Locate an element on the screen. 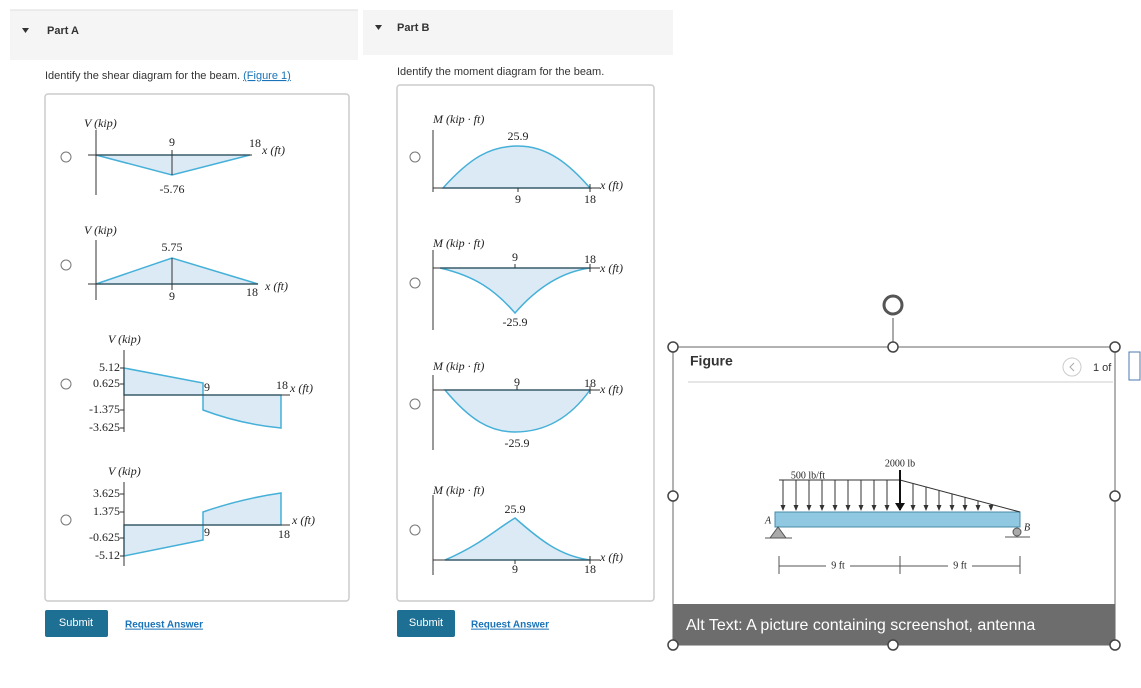  diagram-label: -5.76 is located at coordinates (172, 189).